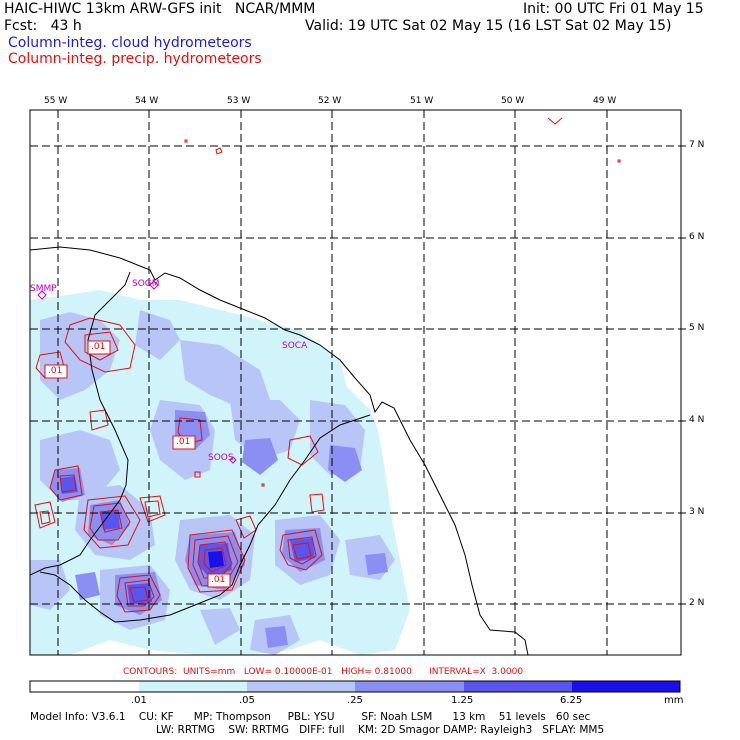  What do you see at coordinates (239, 101) in the screenshot?
I see `lon-label: 53 W` at bounding box center [239, 101].